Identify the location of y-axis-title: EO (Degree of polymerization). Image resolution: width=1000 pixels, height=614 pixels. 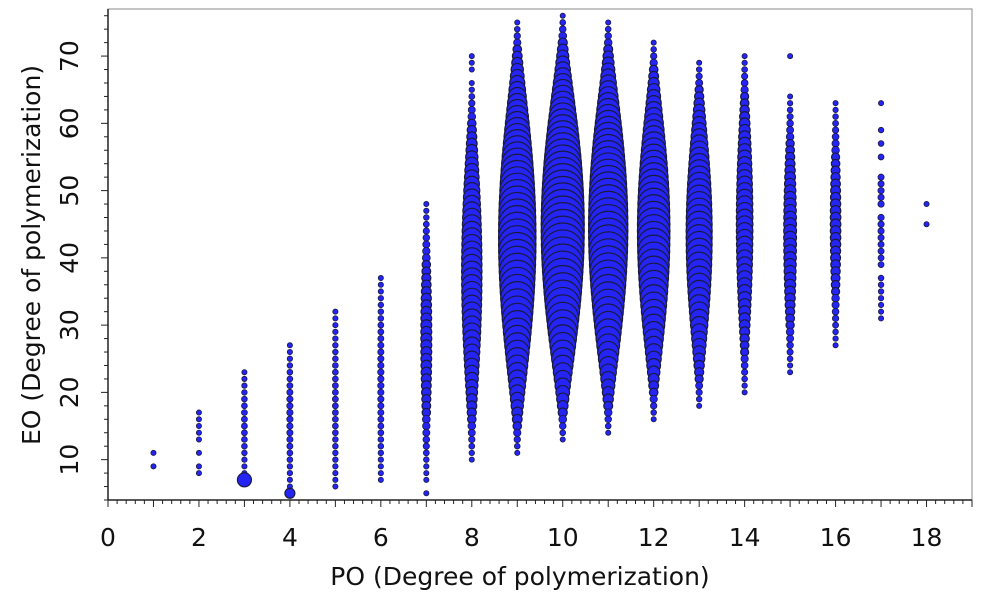
(31, 255).